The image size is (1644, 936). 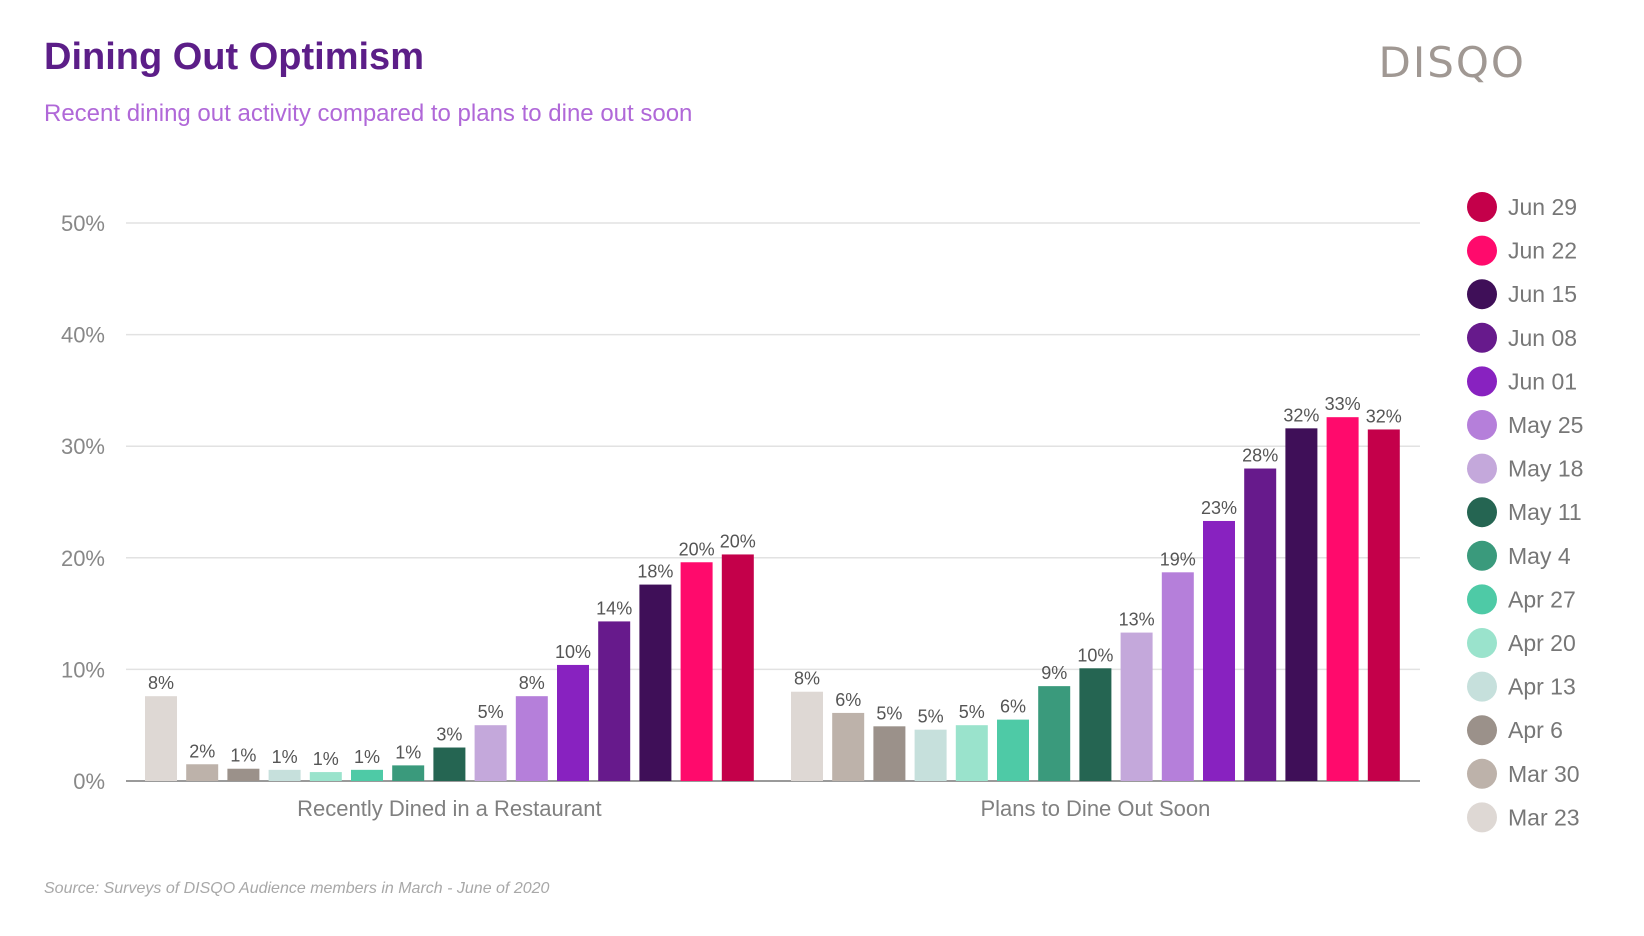 I want to click on y-tick-label: 0%, so click(x=89, y=781).